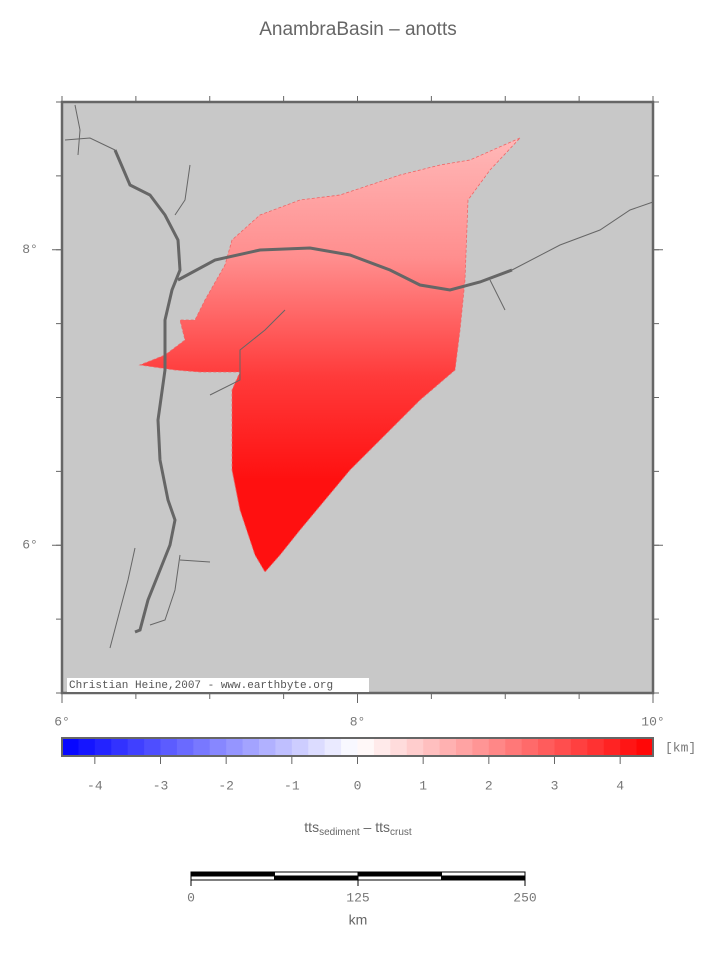  Describe the element at coordinates (95, 785) in the screenshot. I see `colorbar-tick-label: -4` at that location.